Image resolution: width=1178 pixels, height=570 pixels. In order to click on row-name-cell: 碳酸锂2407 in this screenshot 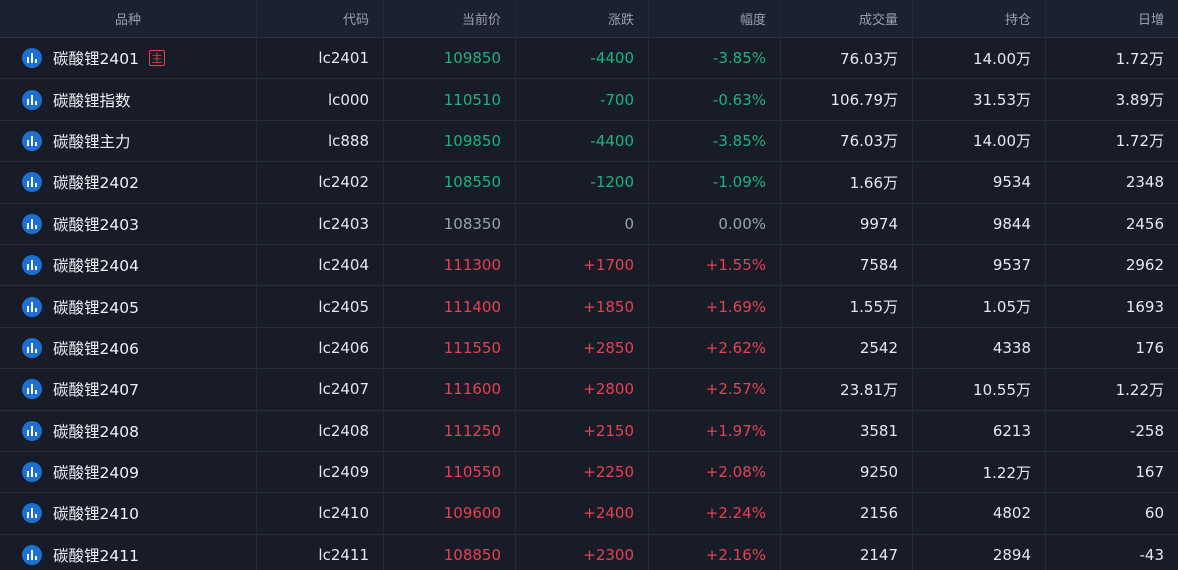, I will do `click(128, 389)`.